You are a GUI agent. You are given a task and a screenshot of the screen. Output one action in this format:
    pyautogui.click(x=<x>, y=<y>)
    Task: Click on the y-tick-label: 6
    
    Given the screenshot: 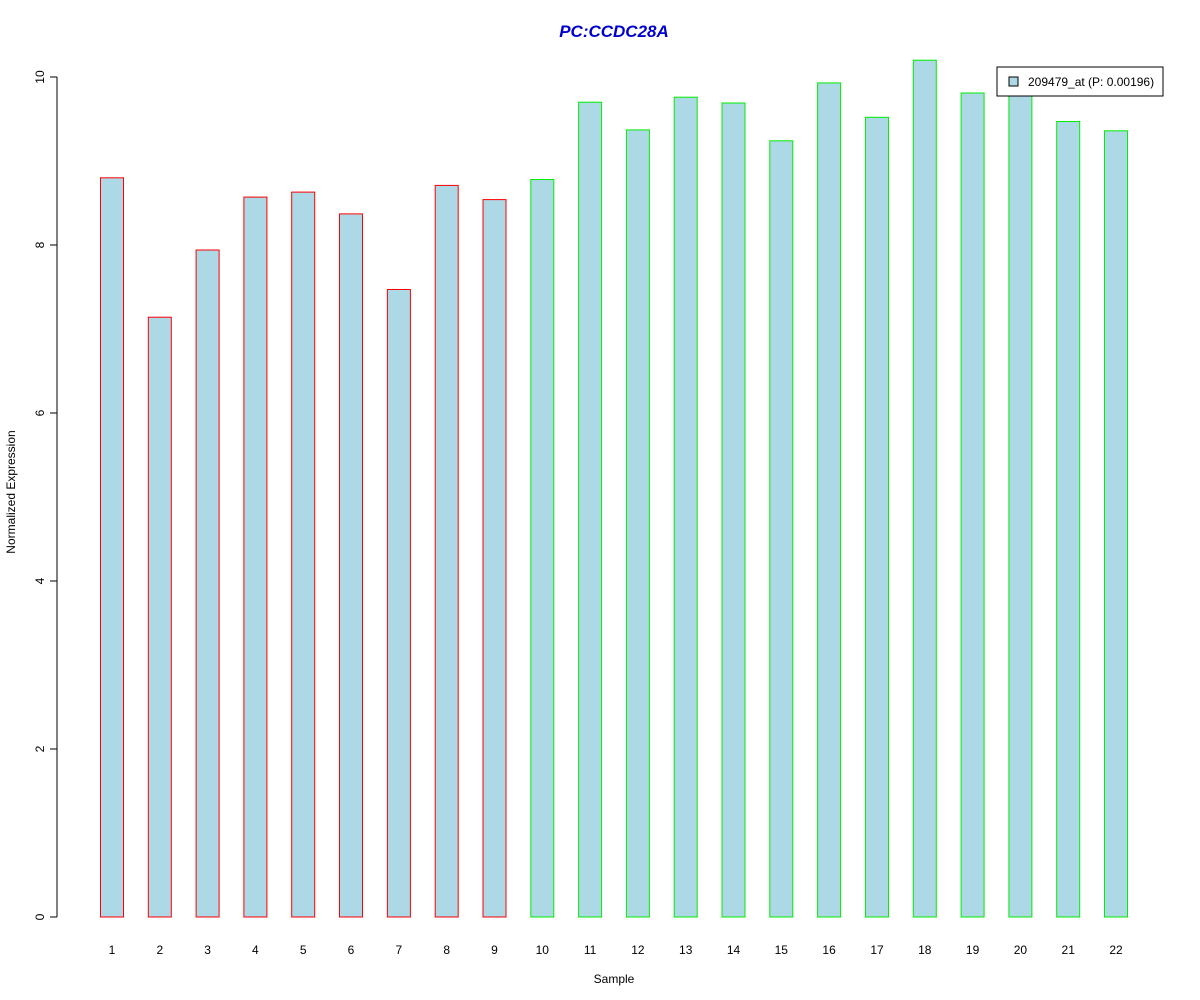 What is the action you would take?
    pyautogui.click(x=40, y=412)
    